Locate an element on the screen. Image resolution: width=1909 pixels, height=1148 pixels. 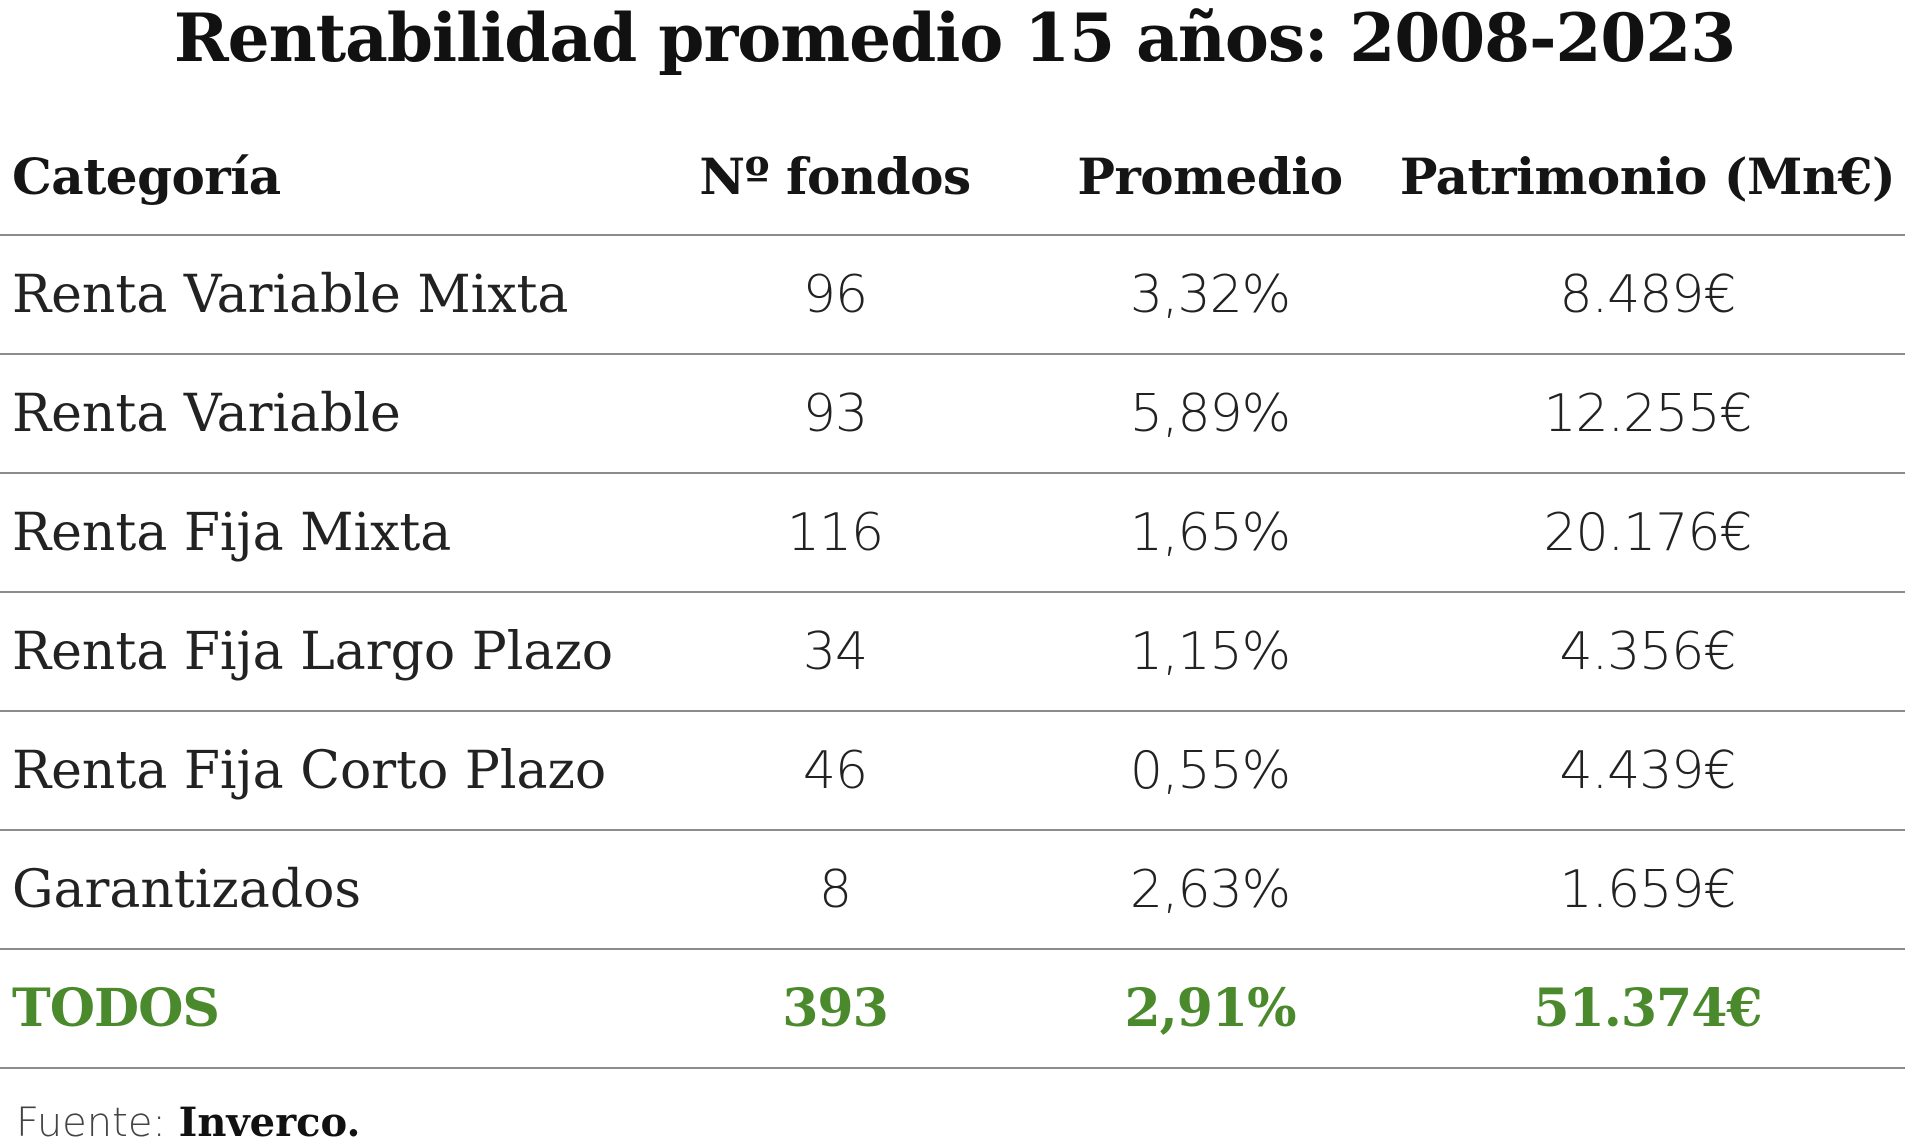
column-header-patrimonio: Patrimonio (Mn€) is located at coordinates (1647, 177).